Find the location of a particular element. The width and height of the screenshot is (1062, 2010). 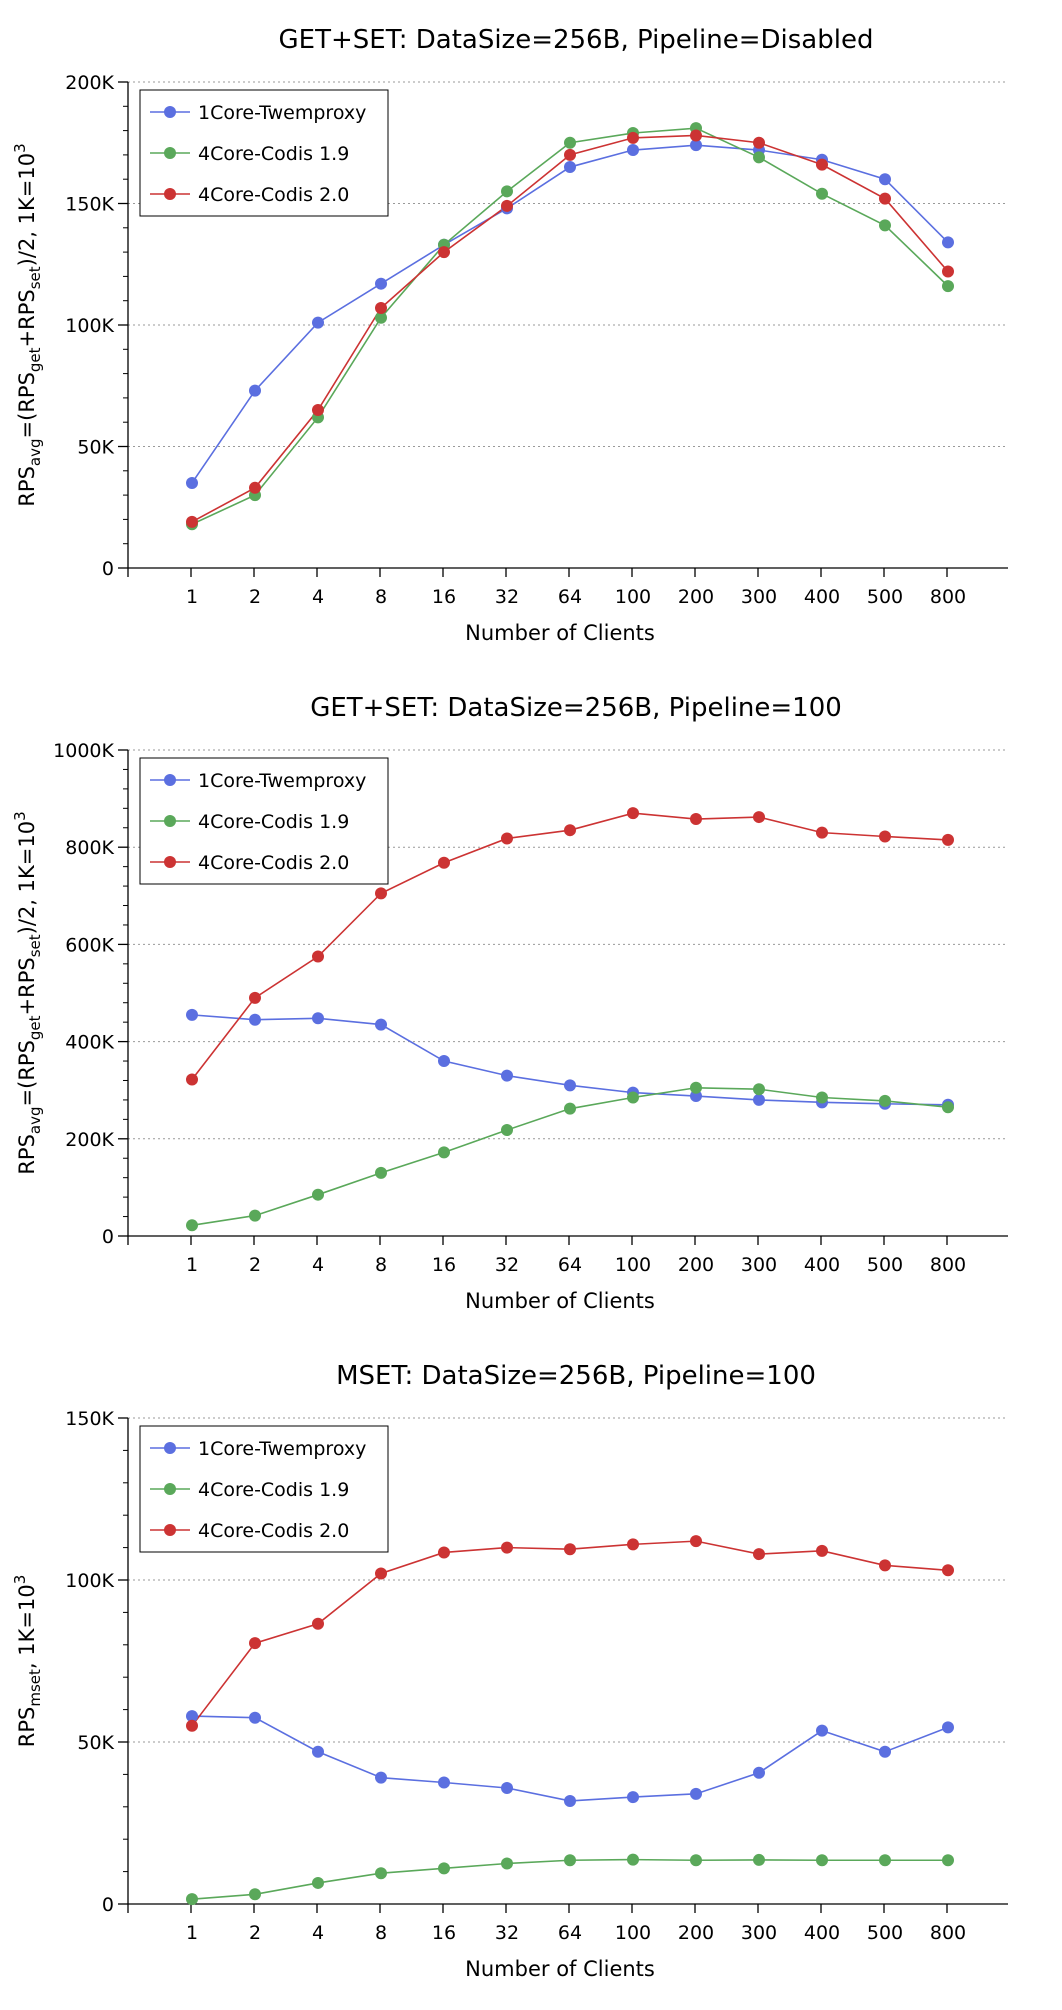

y-label-part: )/2, 1K=10 is located at coordinates (27, 209).